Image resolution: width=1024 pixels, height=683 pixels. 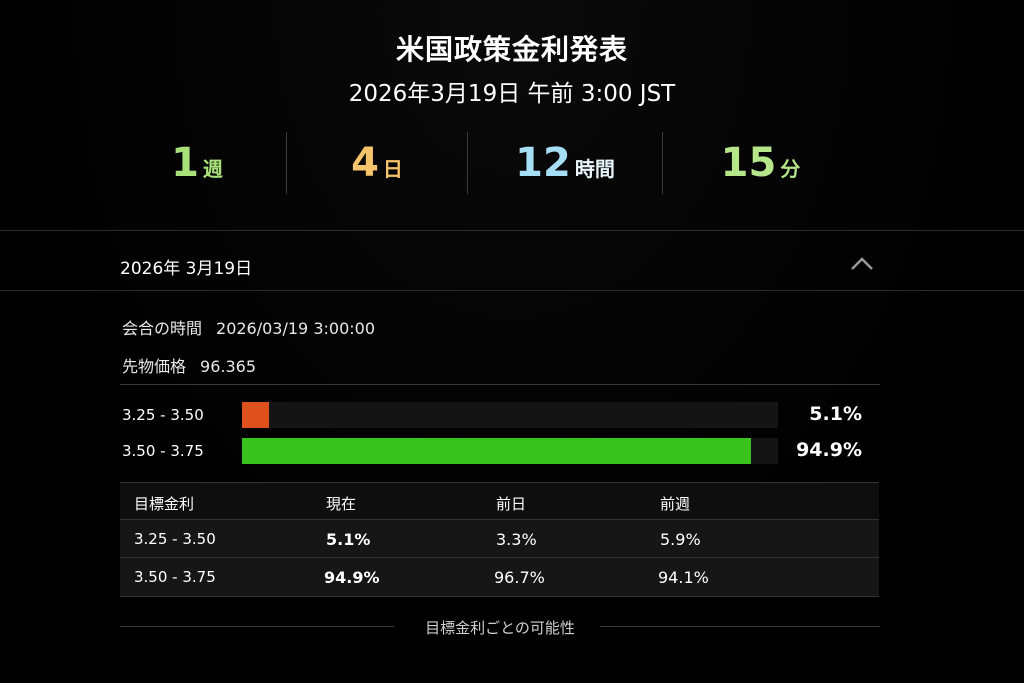 What do you see at coordinates (594, 168) in the screenshot?
I see `countdown-hours-unit: 時間` at bounding box center [594, 168].